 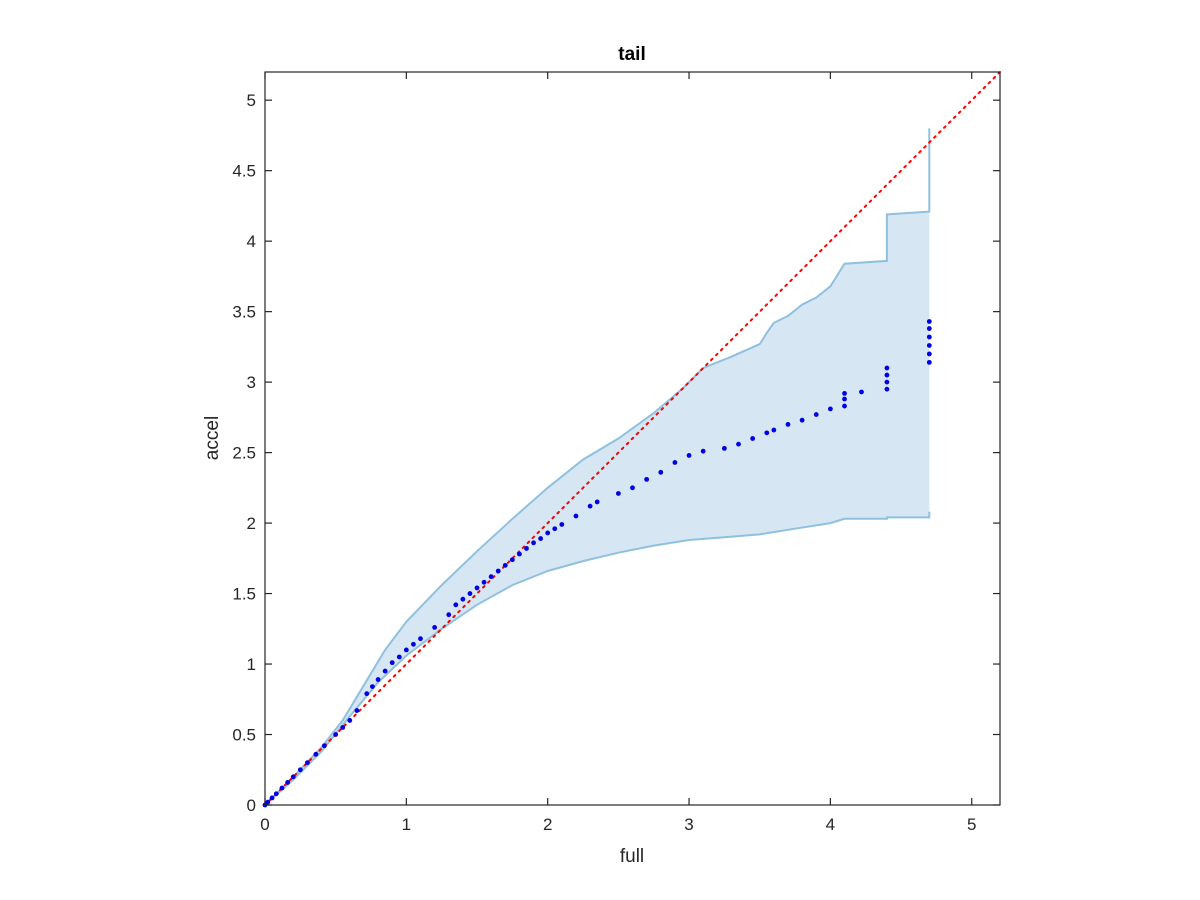 What do you see at coordinates (244, 594) in the screenshot?
I see `y-tick-label: 1.5` at bounding box center [244, 594].